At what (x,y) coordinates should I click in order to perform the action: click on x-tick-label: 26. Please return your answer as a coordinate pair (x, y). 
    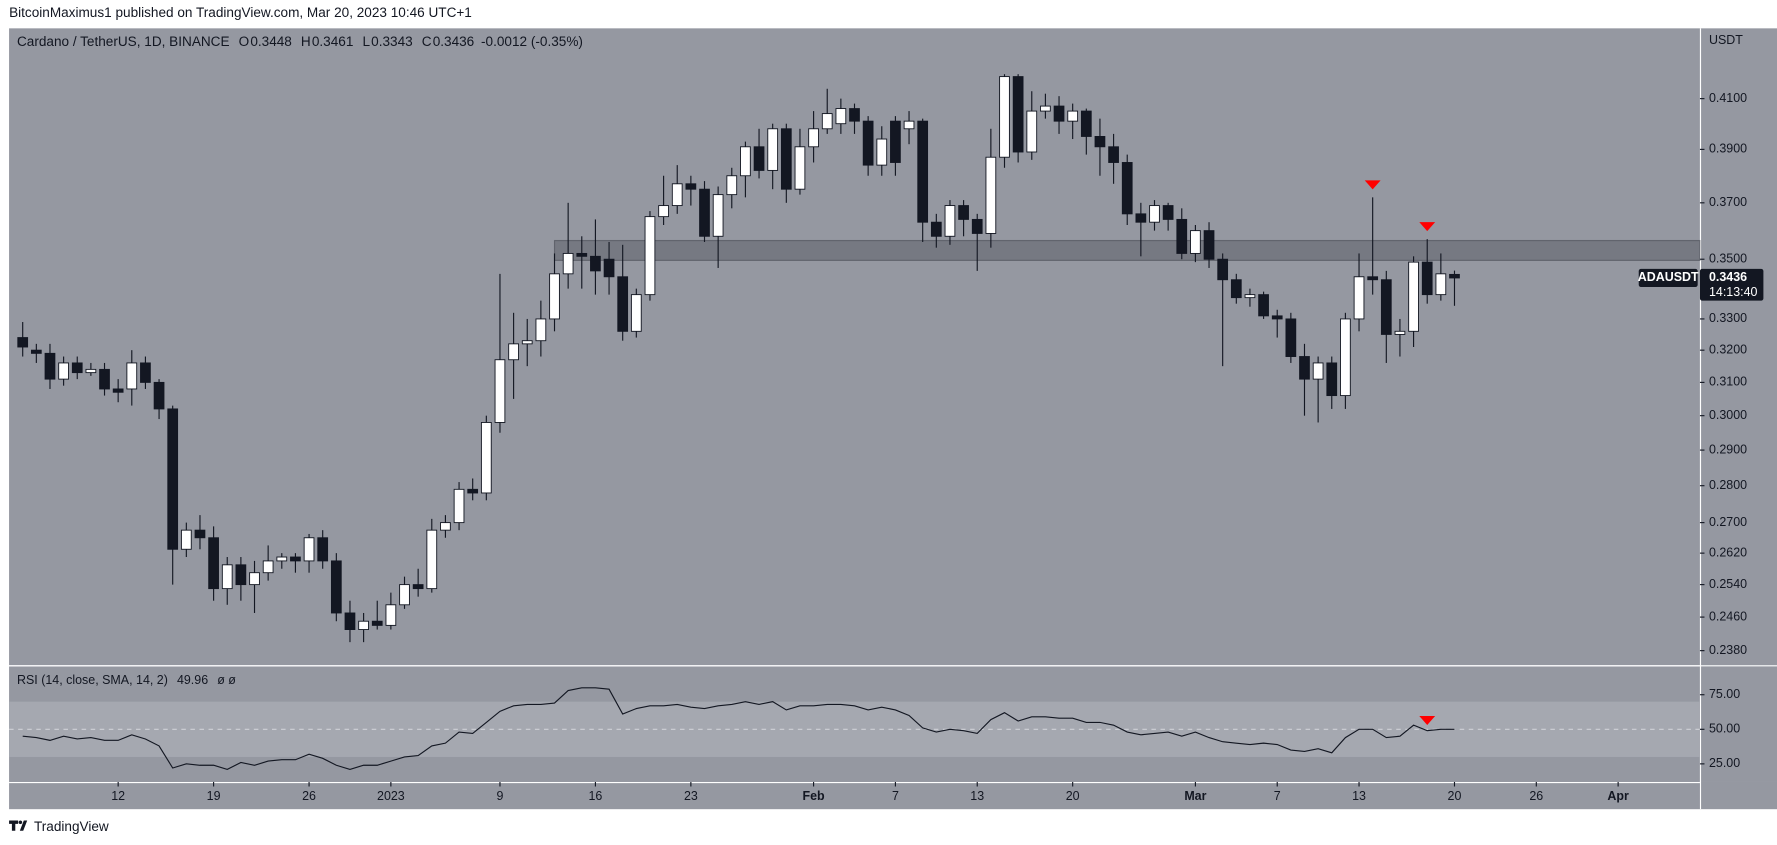
    Looking at the image, I should click on (1536, 796).